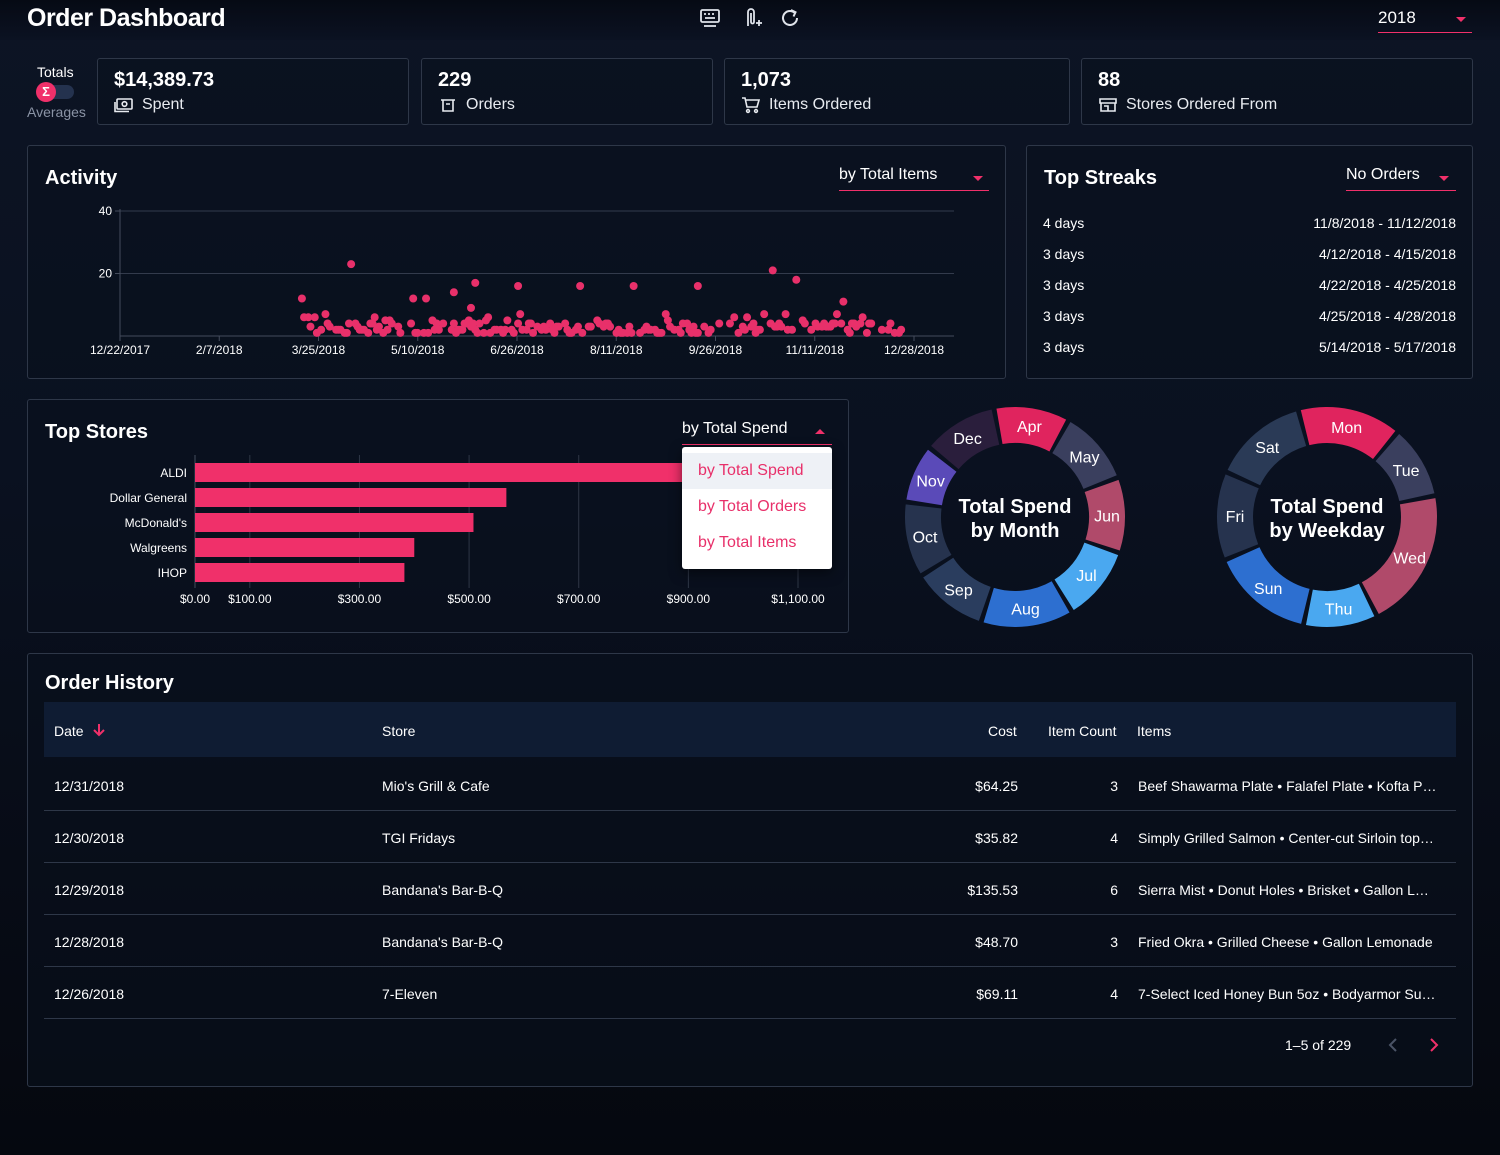  Describe the element at coordinates (172, 573) in the screenshot. I see `category-label: IHOP` at that location.